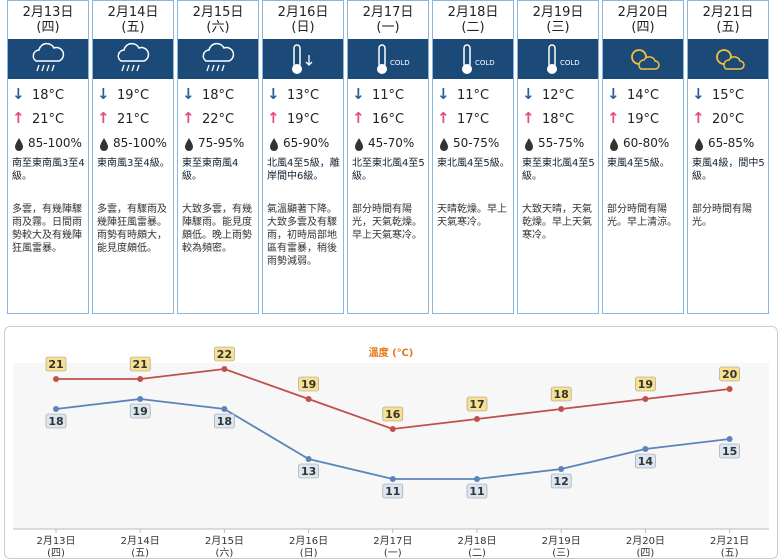 Image resolution: width=780 pixels, height=559 pixels. Describe the element at coordinates (728, 119) in the screenshot. I see `max-temp: 20°C` at that location.